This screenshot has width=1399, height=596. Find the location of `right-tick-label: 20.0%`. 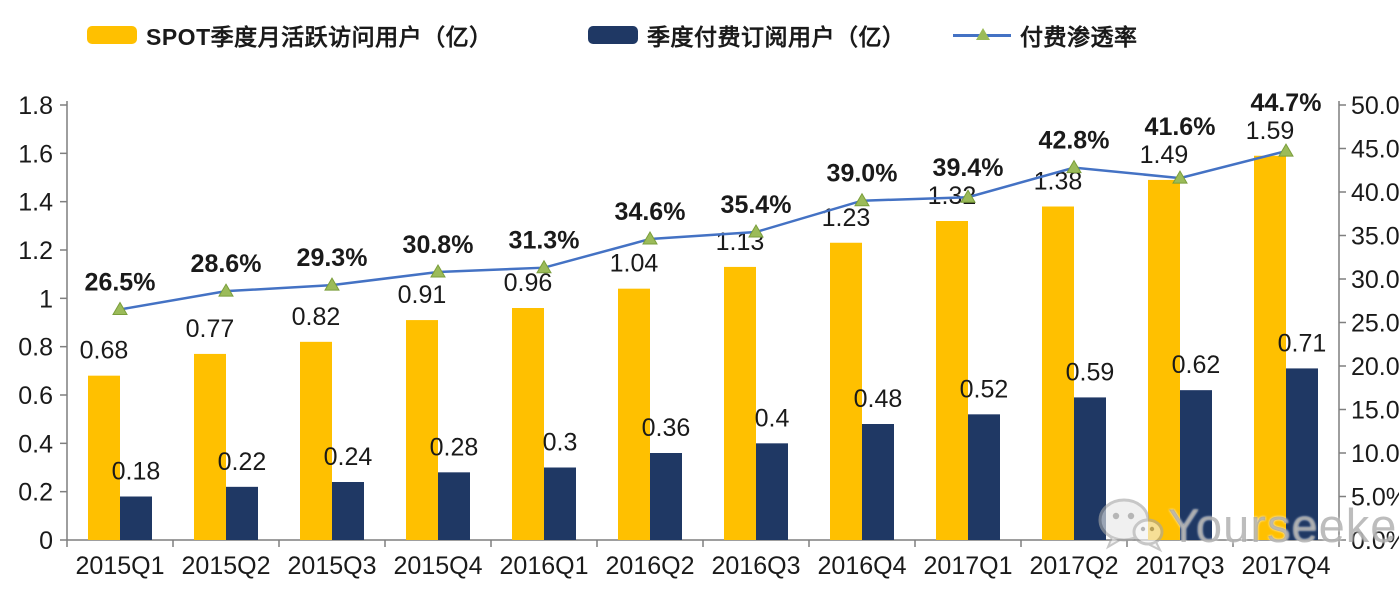

right-tick-label: 20.0% is located at coordinates (1375, 367).